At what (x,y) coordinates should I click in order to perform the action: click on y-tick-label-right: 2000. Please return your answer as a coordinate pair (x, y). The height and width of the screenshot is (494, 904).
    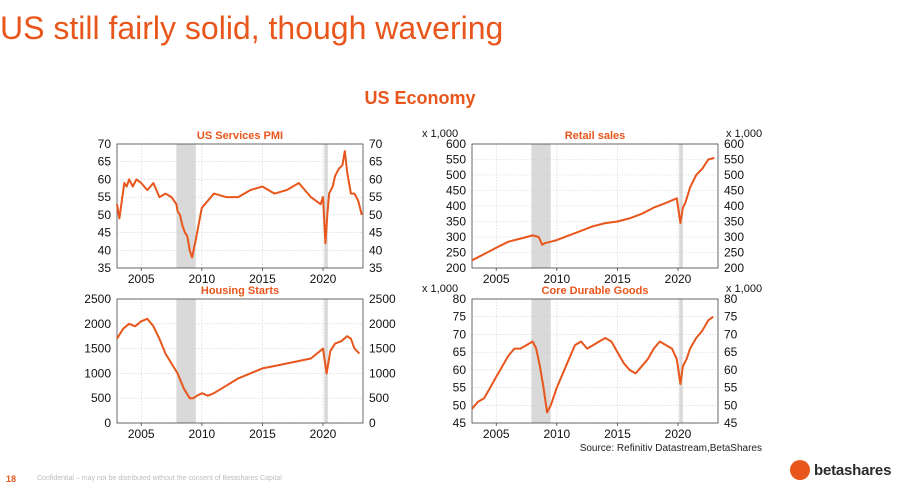
    Looking at the image, I should click on (382, 324).